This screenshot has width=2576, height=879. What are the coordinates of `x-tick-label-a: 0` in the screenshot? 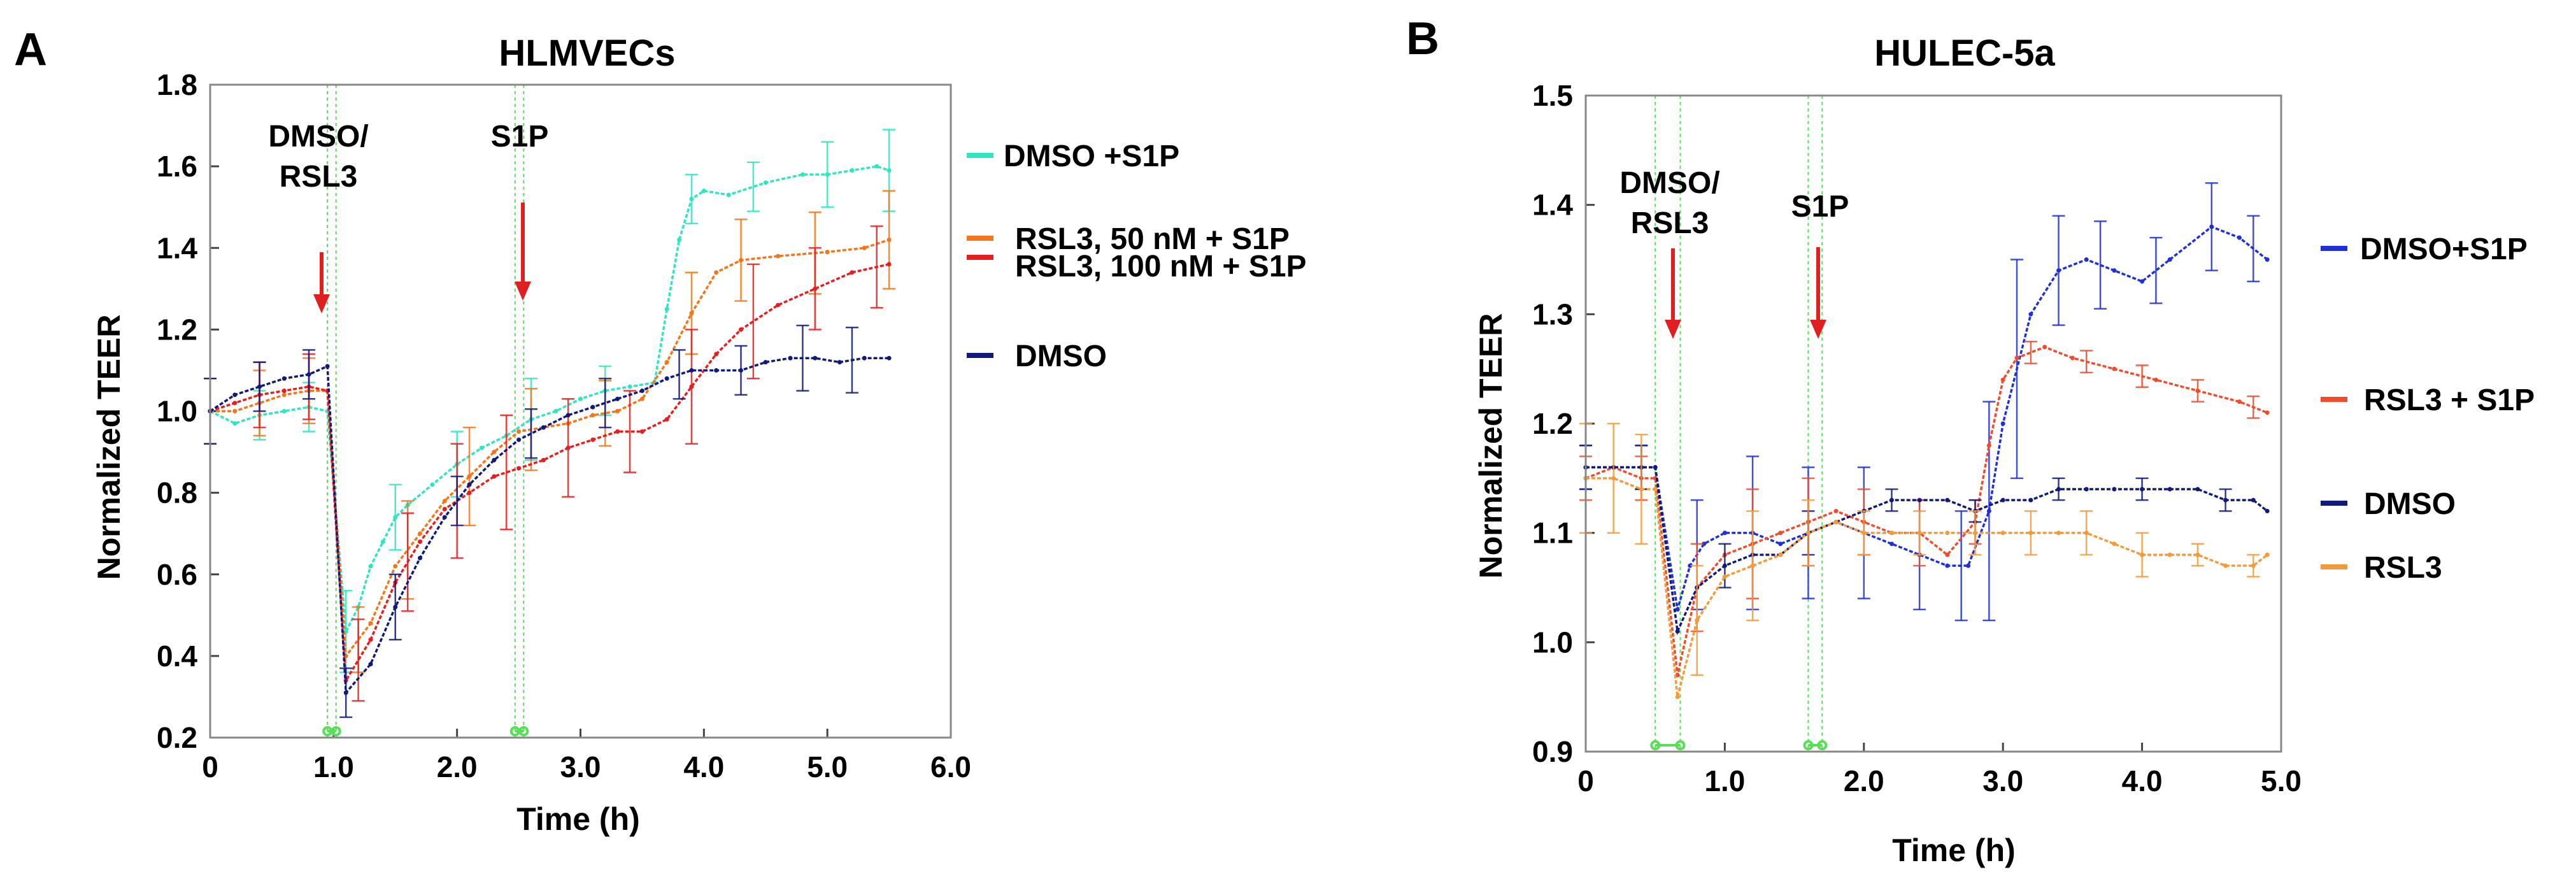 It's located at (210, 766).